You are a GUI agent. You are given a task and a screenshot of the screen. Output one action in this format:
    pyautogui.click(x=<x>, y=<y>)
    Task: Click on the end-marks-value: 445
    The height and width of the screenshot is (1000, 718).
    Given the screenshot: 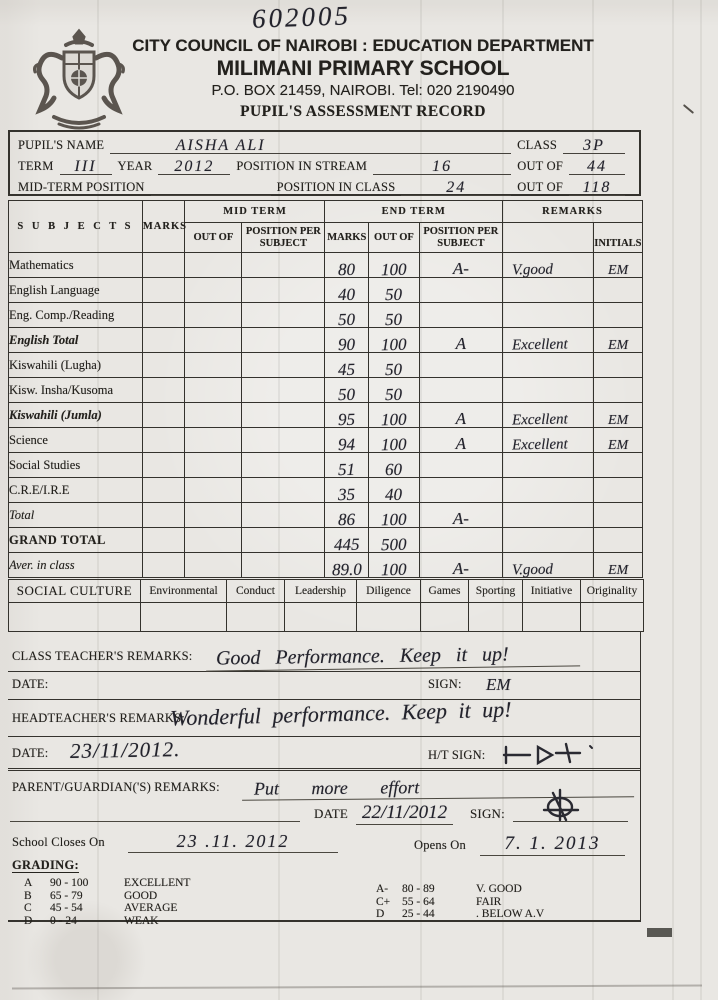 What is the action you would take?
    pyautogui.click(x=346, y=544)
    